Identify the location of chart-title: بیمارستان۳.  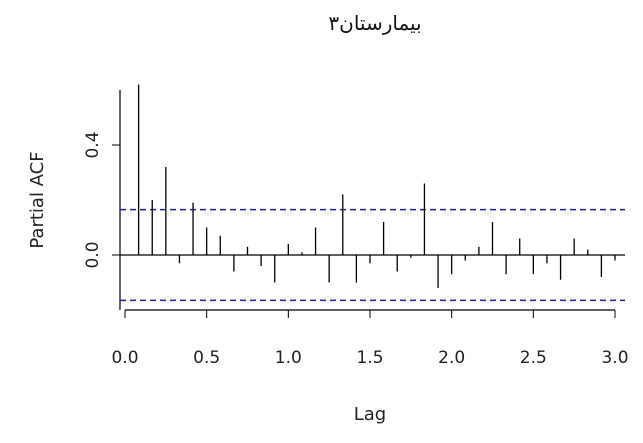
(374, 23).